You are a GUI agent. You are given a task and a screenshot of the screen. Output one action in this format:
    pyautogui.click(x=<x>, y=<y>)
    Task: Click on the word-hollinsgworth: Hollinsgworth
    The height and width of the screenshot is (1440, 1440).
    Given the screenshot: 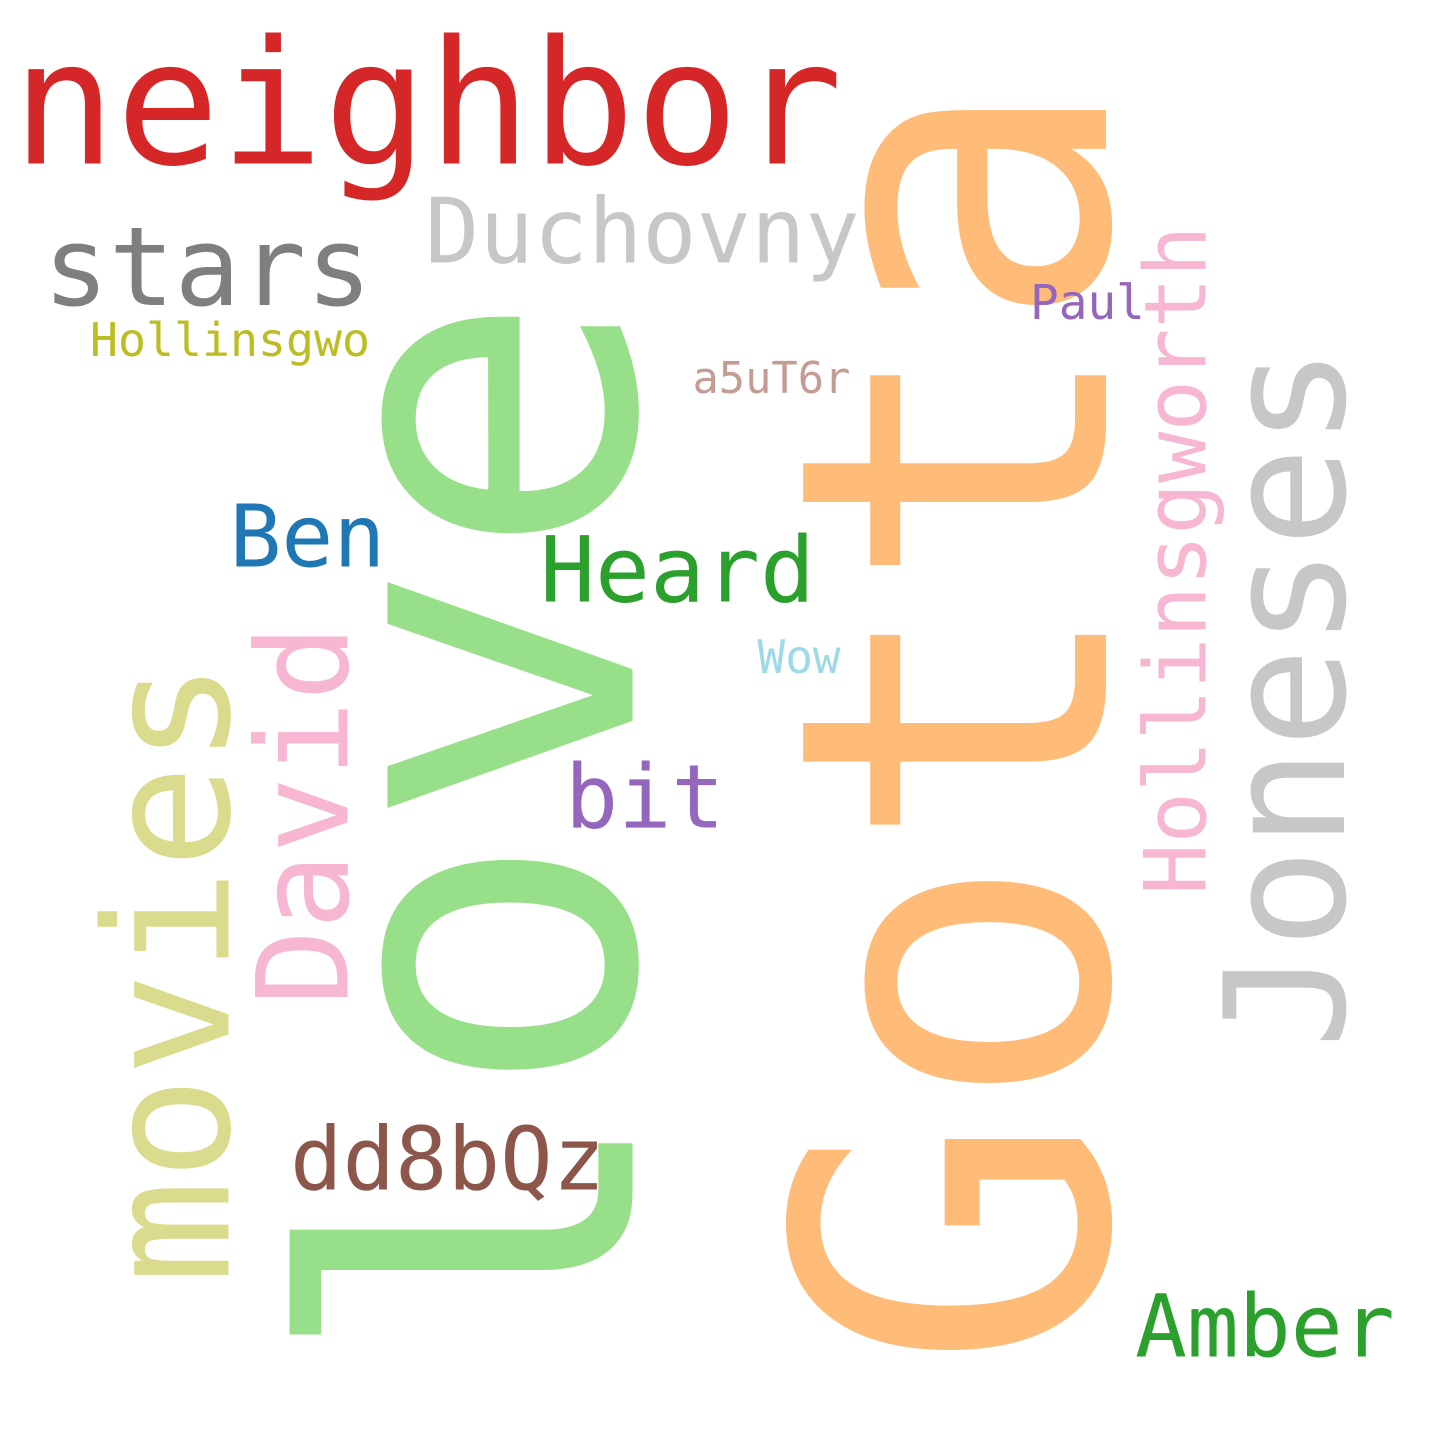 What is the action you would take?
    pyautogui.click(x=1177, y=560)
    